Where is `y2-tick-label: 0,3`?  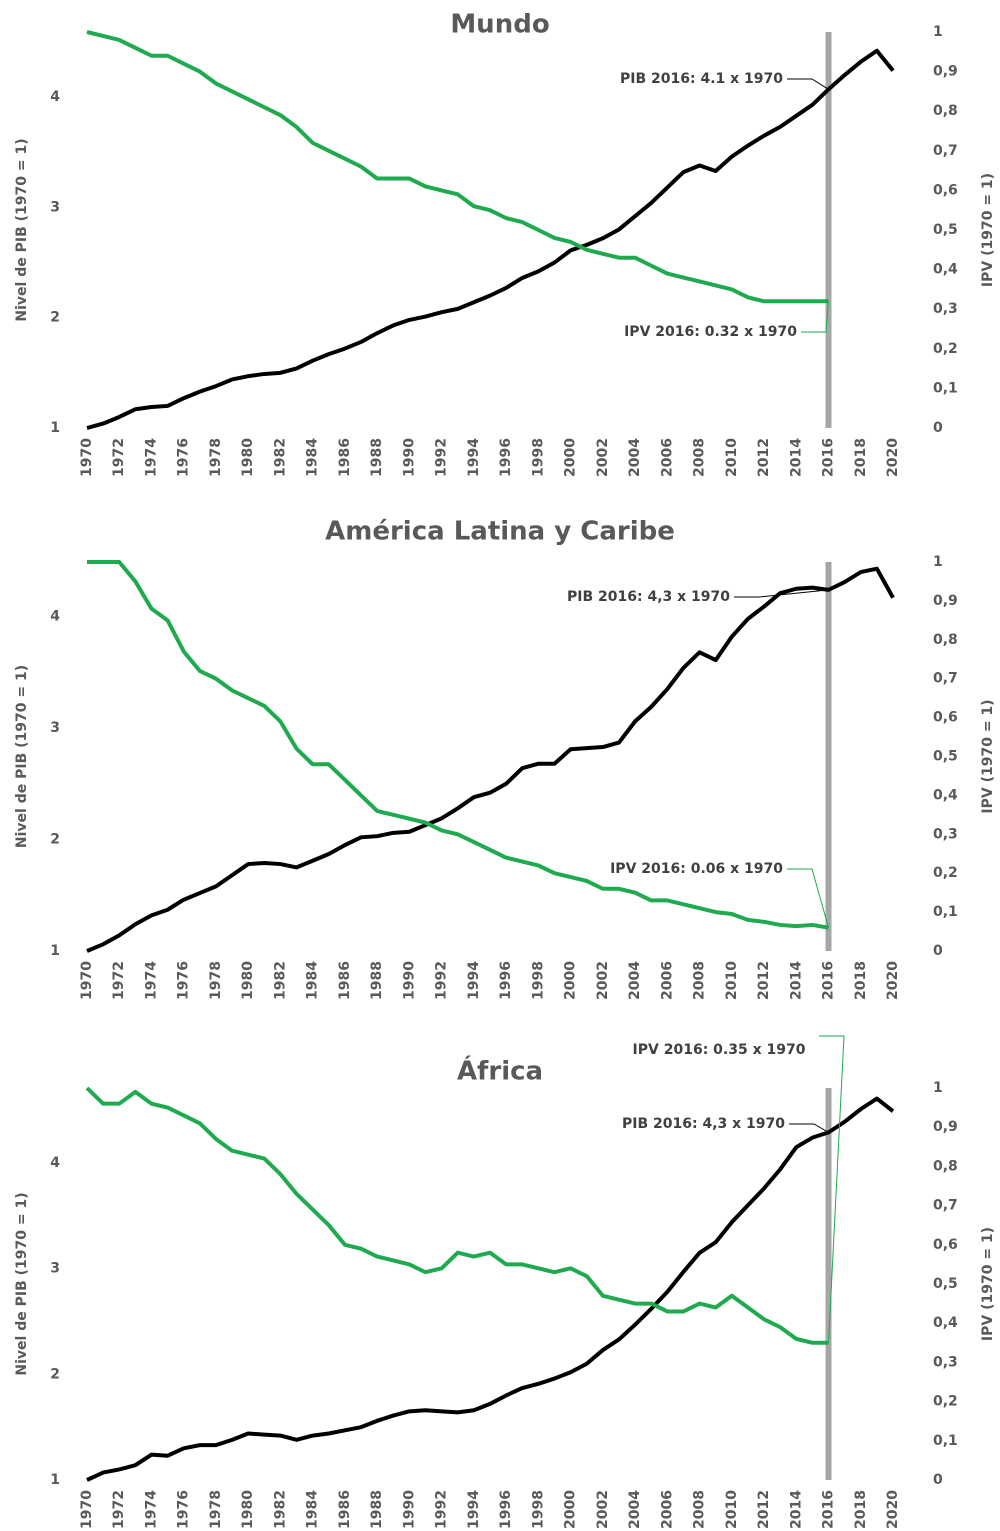
y2-tick-label: 0,3 is located at coordinates (945, 834).